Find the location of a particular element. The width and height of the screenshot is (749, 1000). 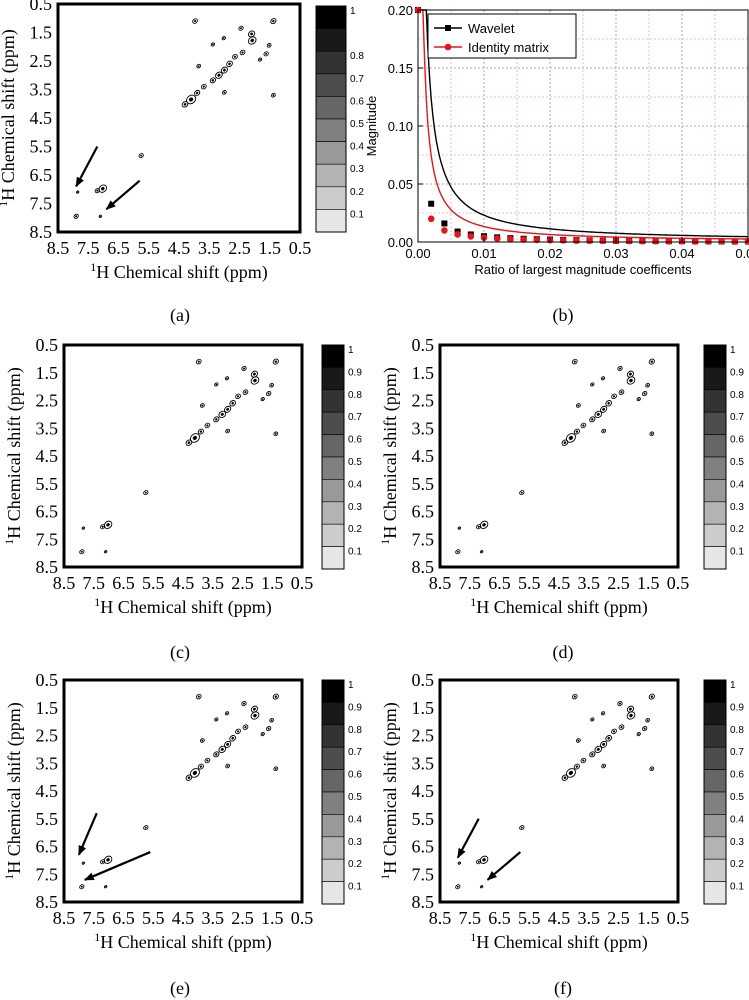

colorbar-swatch-d is located at coordinates (715, 446).